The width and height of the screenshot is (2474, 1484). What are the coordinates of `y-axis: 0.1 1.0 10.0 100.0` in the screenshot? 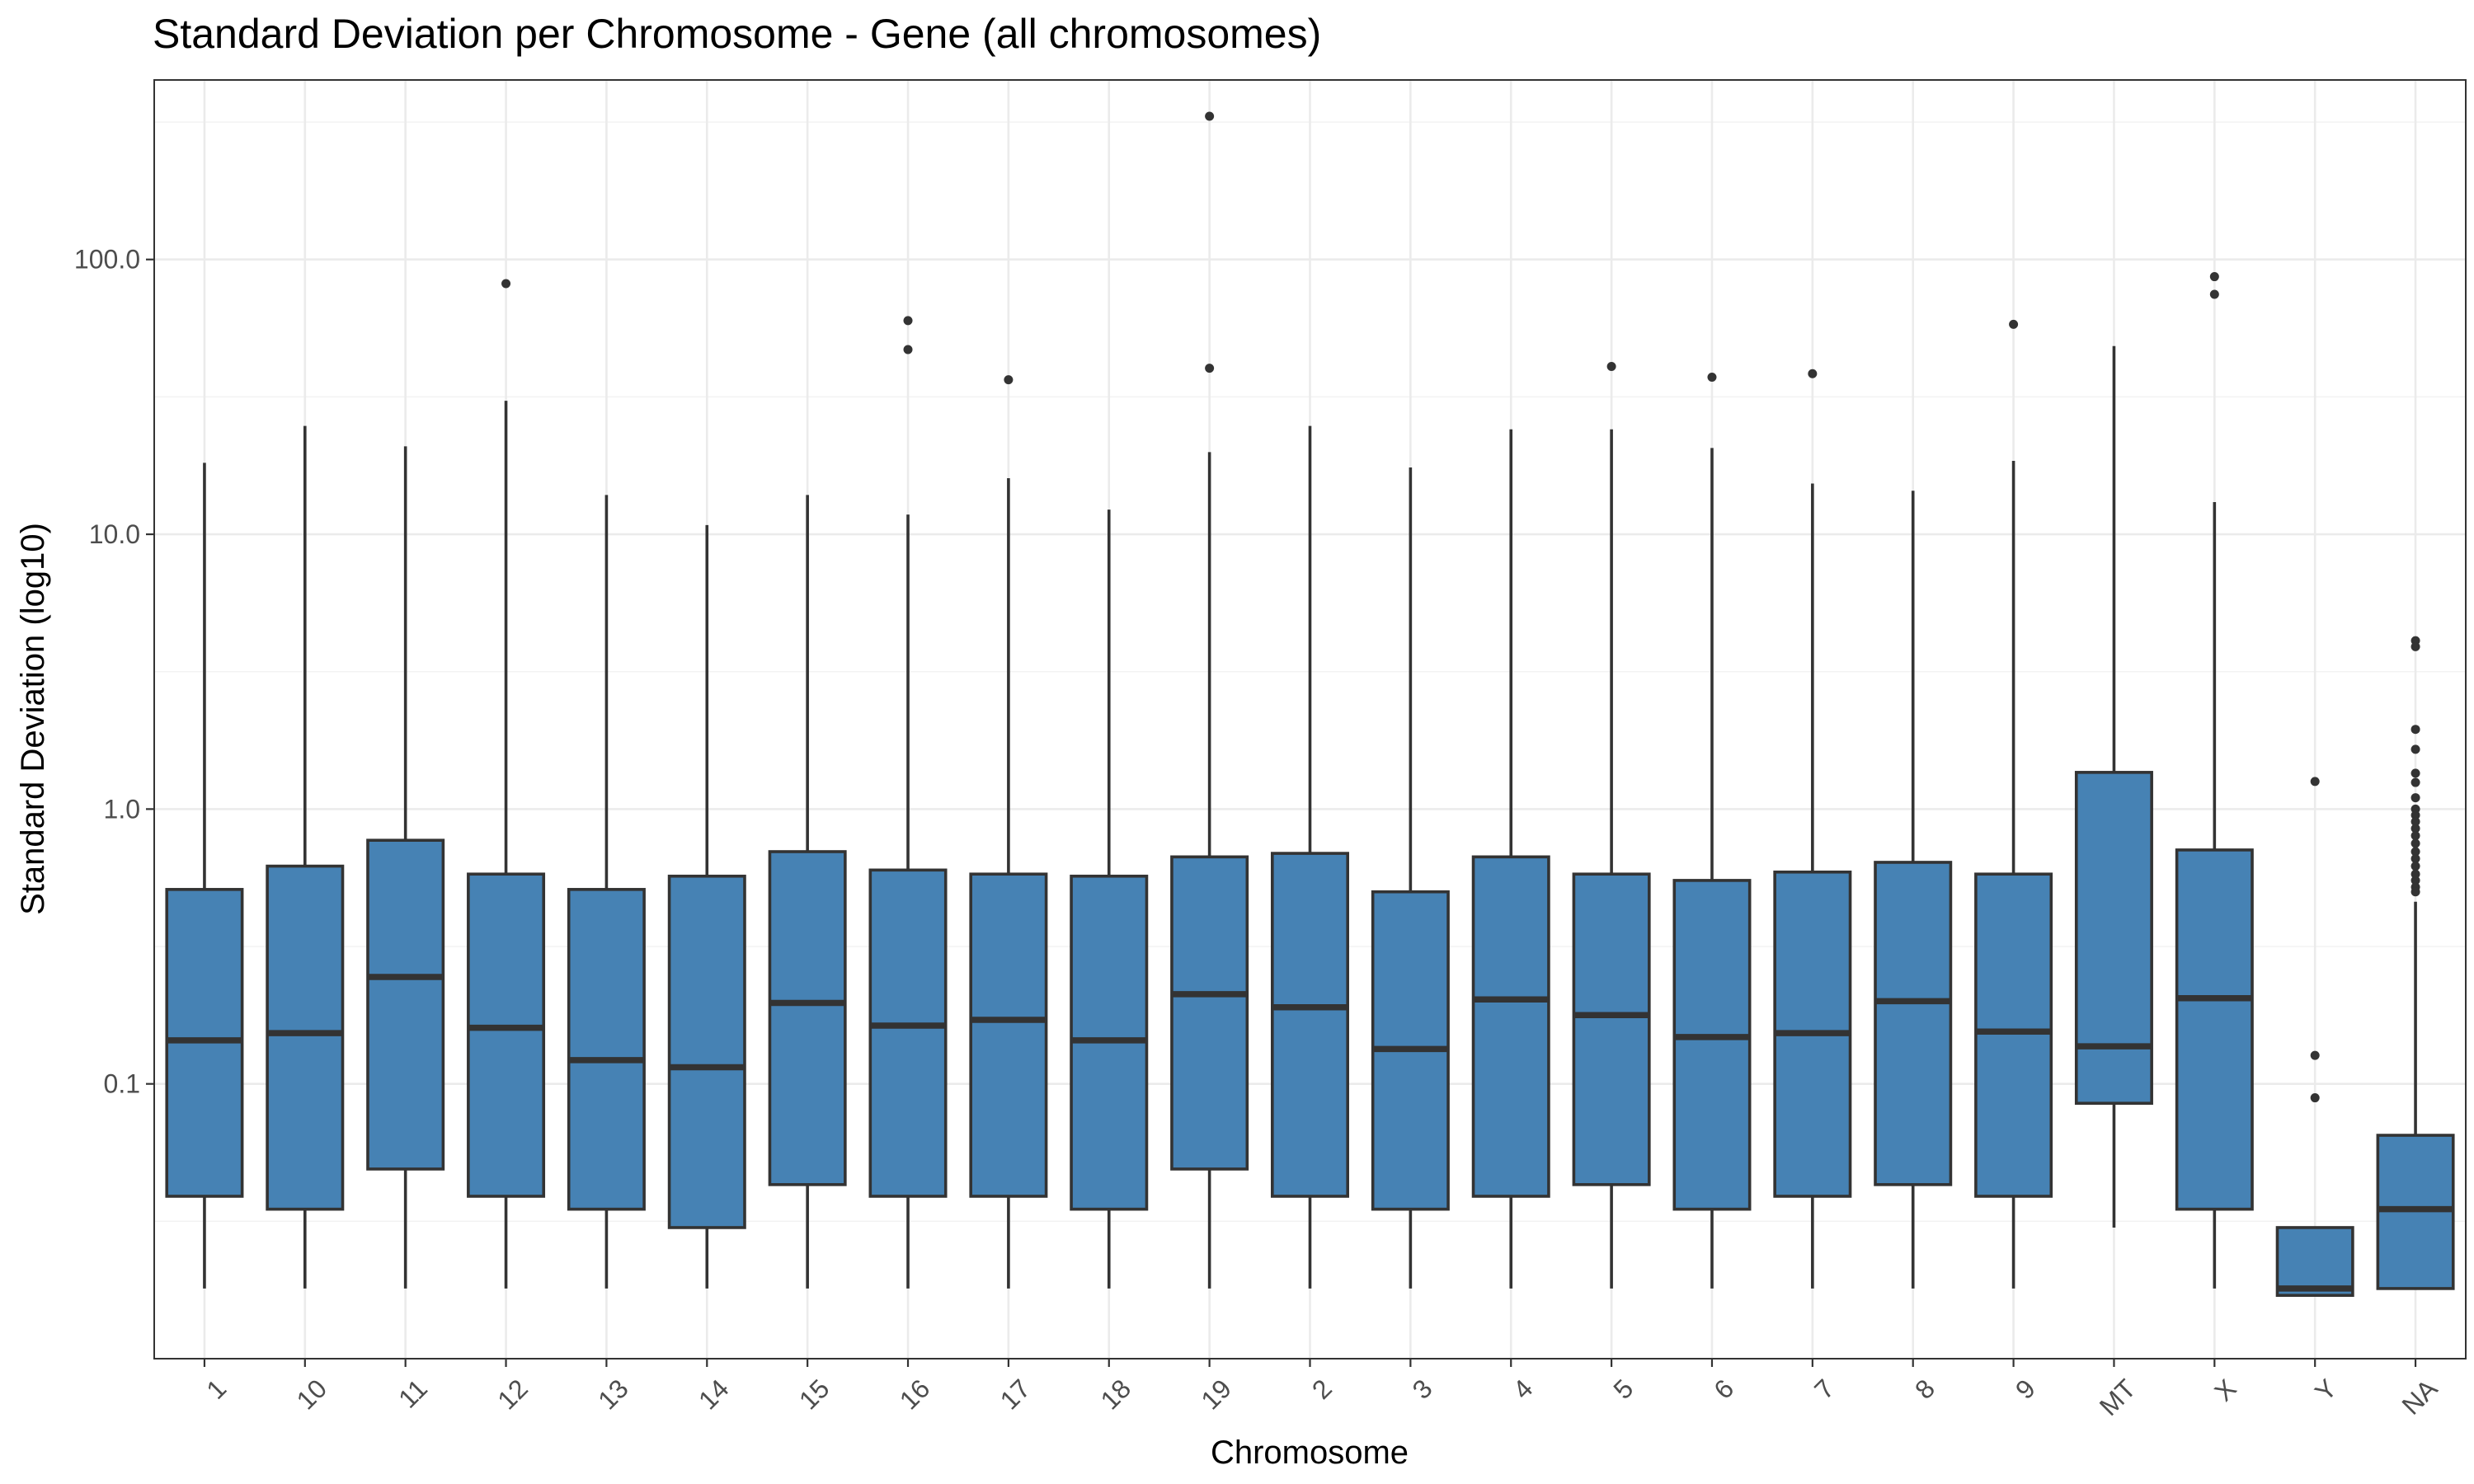 It's located at (114, 672).